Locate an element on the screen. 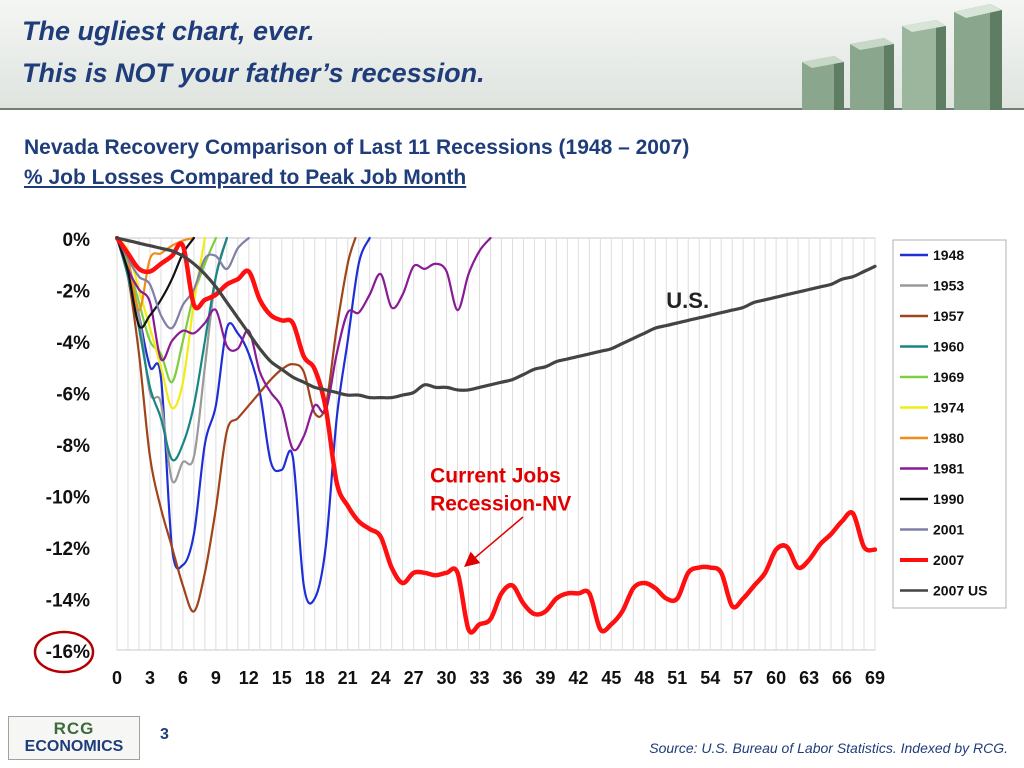 The image size is (1024, 768). x-tick-label: 66 is located at coordinates (842, 678).